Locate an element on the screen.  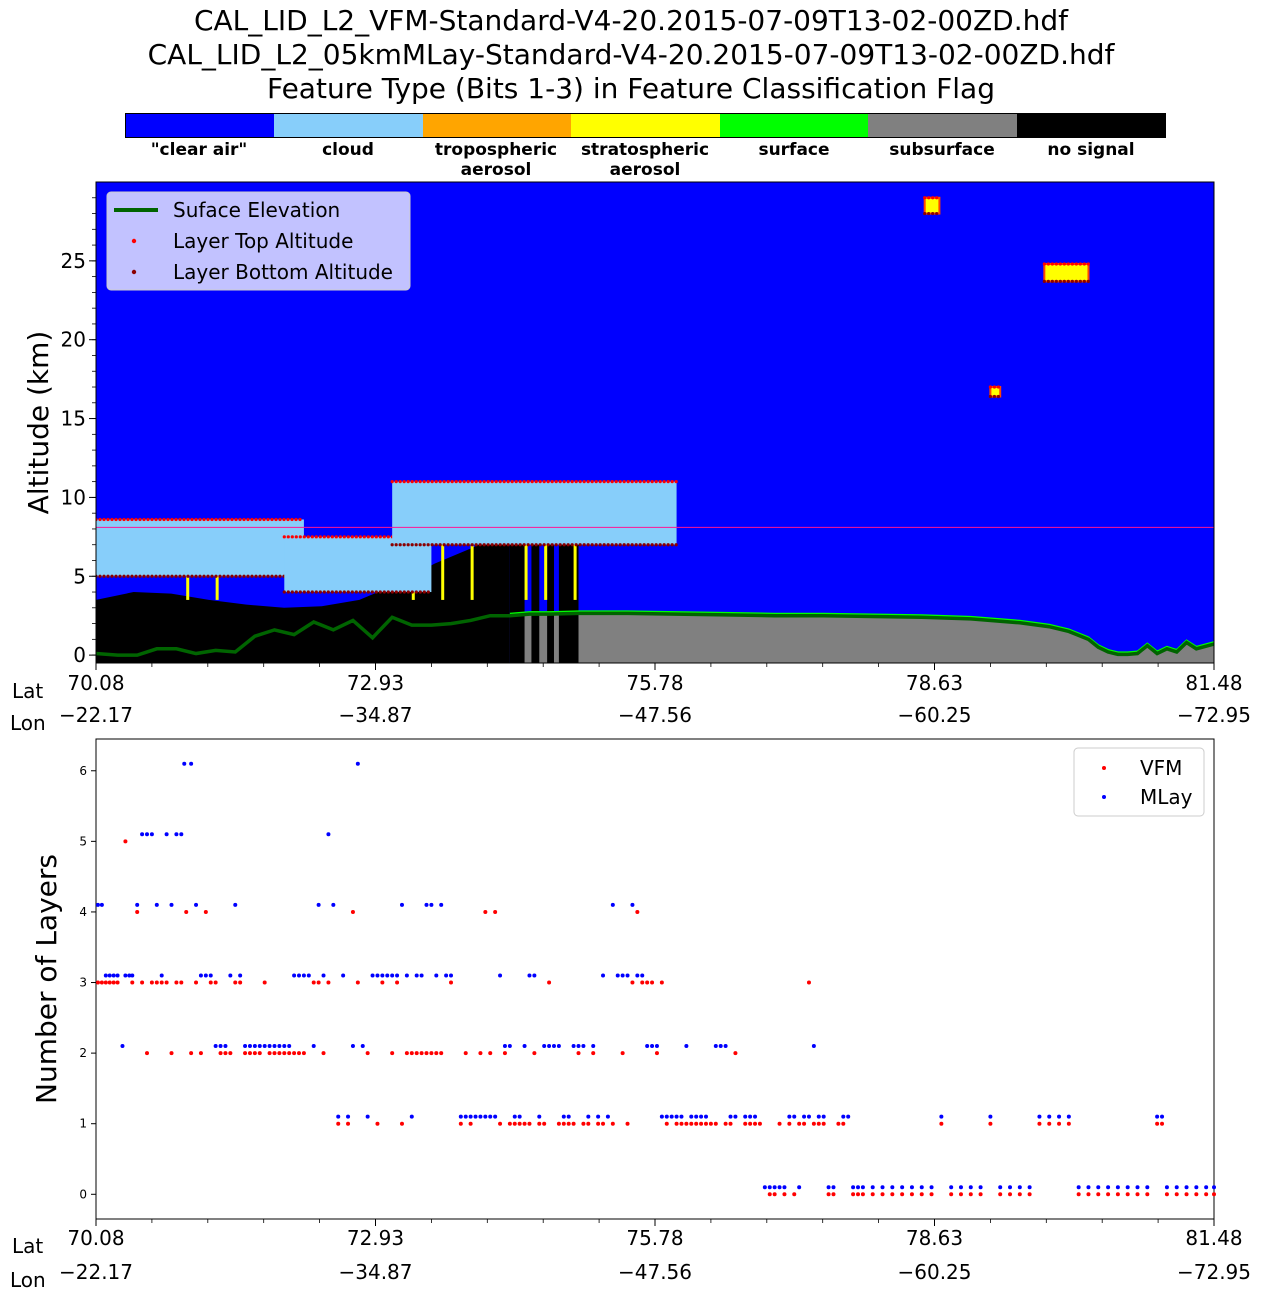
legend-label-surface-elevation: Suface Elevation is located at coordinates (256, 210).